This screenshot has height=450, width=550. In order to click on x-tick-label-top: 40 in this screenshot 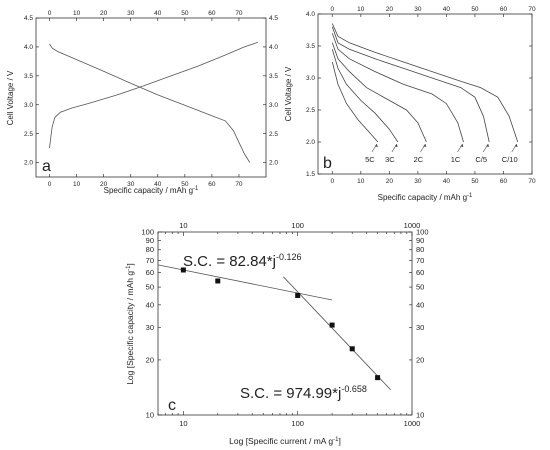, I will do `click(447, 9)`.